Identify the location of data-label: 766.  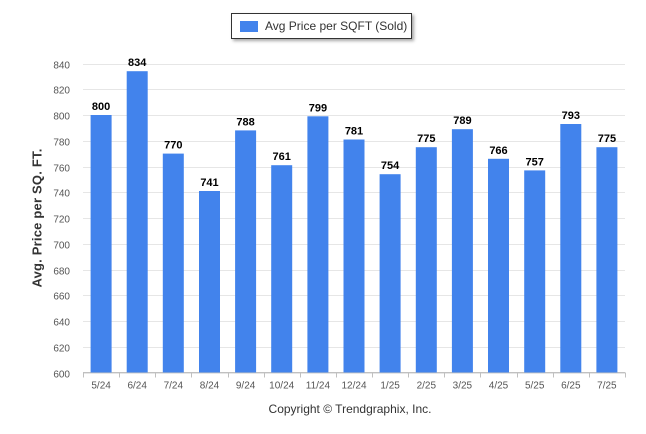
(498, 151).